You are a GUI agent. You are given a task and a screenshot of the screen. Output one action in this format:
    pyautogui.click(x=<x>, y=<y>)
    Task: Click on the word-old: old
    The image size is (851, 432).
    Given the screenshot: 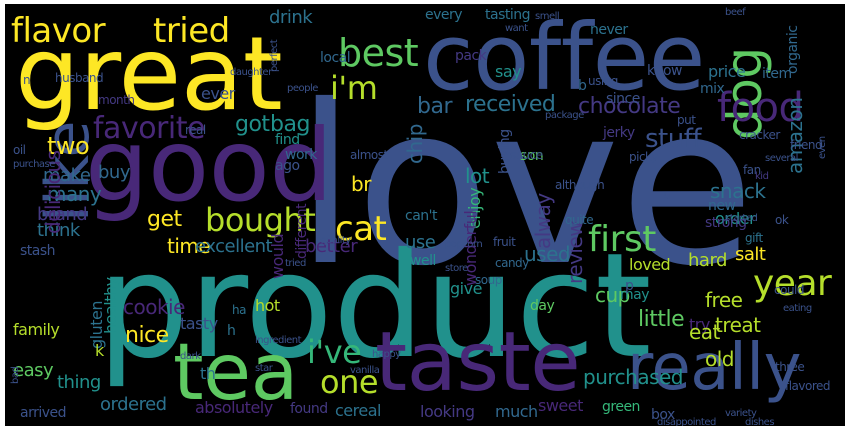 What is the action you would take?
    pyautogui.click(x=720, y=359)
    